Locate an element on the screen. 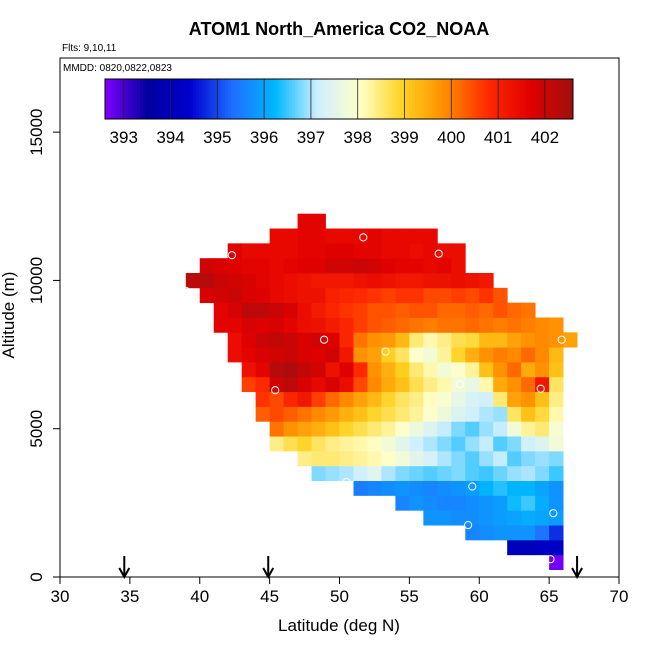  surface-arrow-head is located at coordinates (124, 573).